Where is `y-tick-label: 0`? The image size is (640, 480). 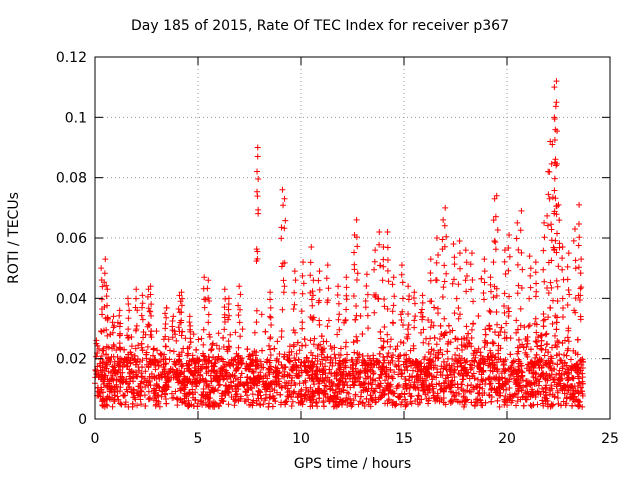
y-tick-label: 0 is located at coordinates (82, 420).